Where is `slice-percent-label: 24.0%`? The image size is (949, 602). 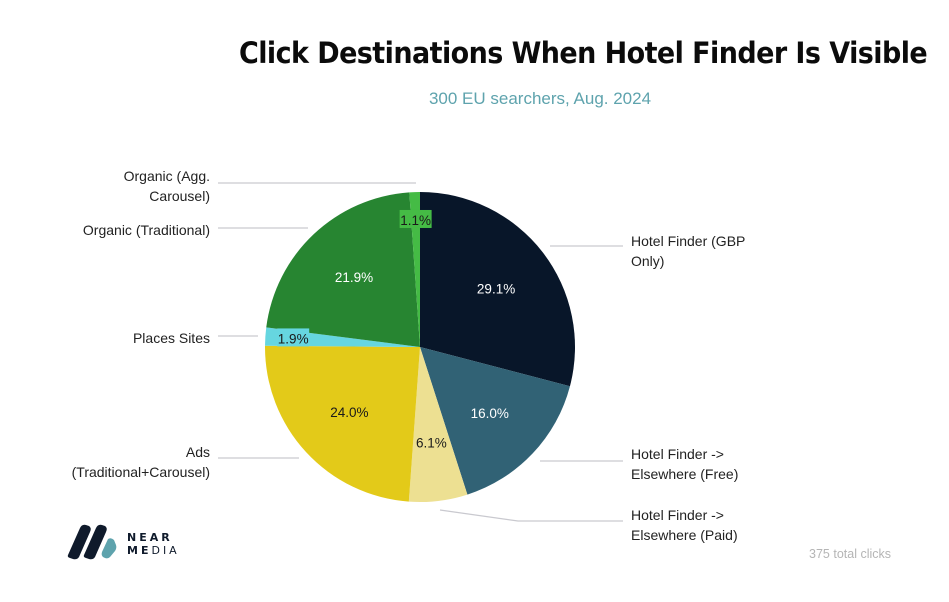
slice-percent-label: 24.0% is located at coordinates (349, 412).